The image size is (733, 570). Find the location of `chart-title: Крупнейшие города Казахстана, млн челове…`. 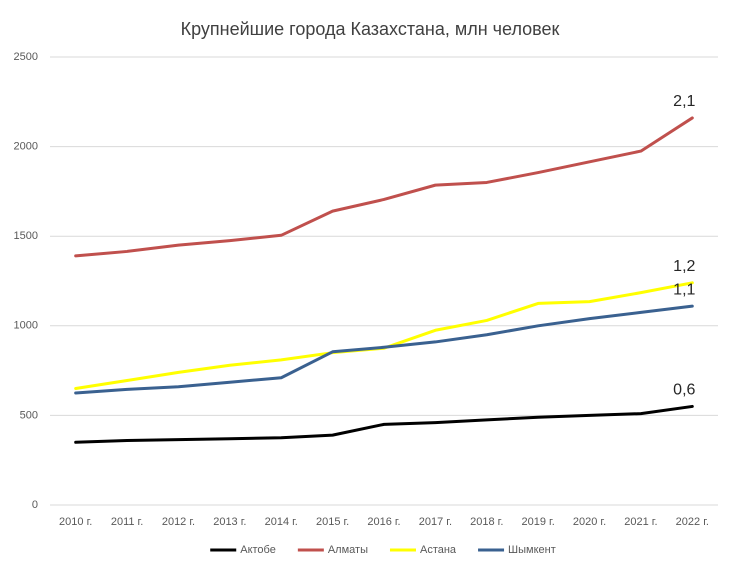

chart-title: Крупнейшие города Казахстана, млн челове… is located at coordinates (370, 29).